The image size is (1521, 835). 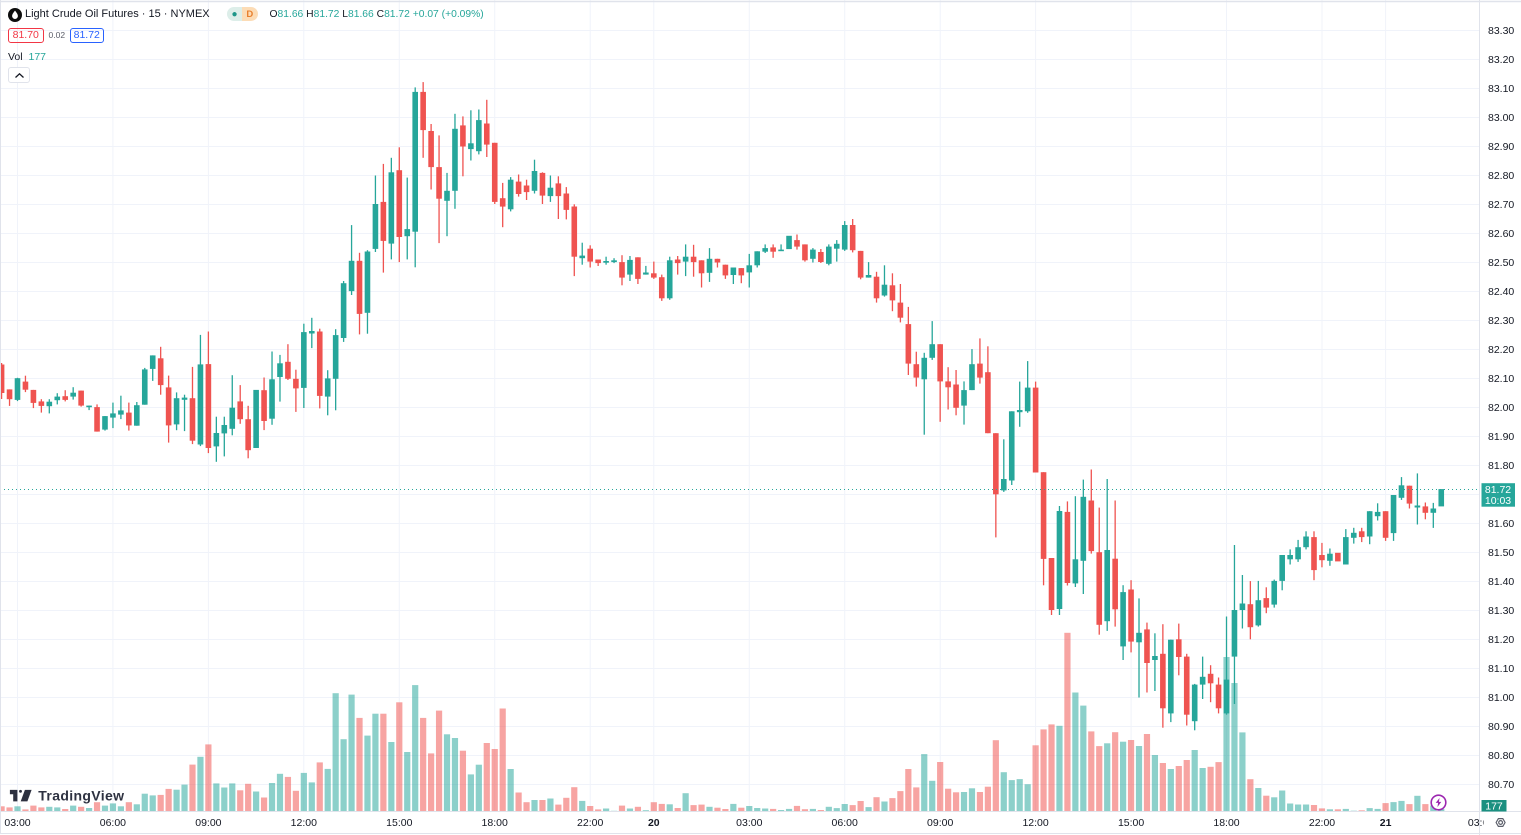 I want to click on svg-text: 81.10, so click(x=1501, y=669).